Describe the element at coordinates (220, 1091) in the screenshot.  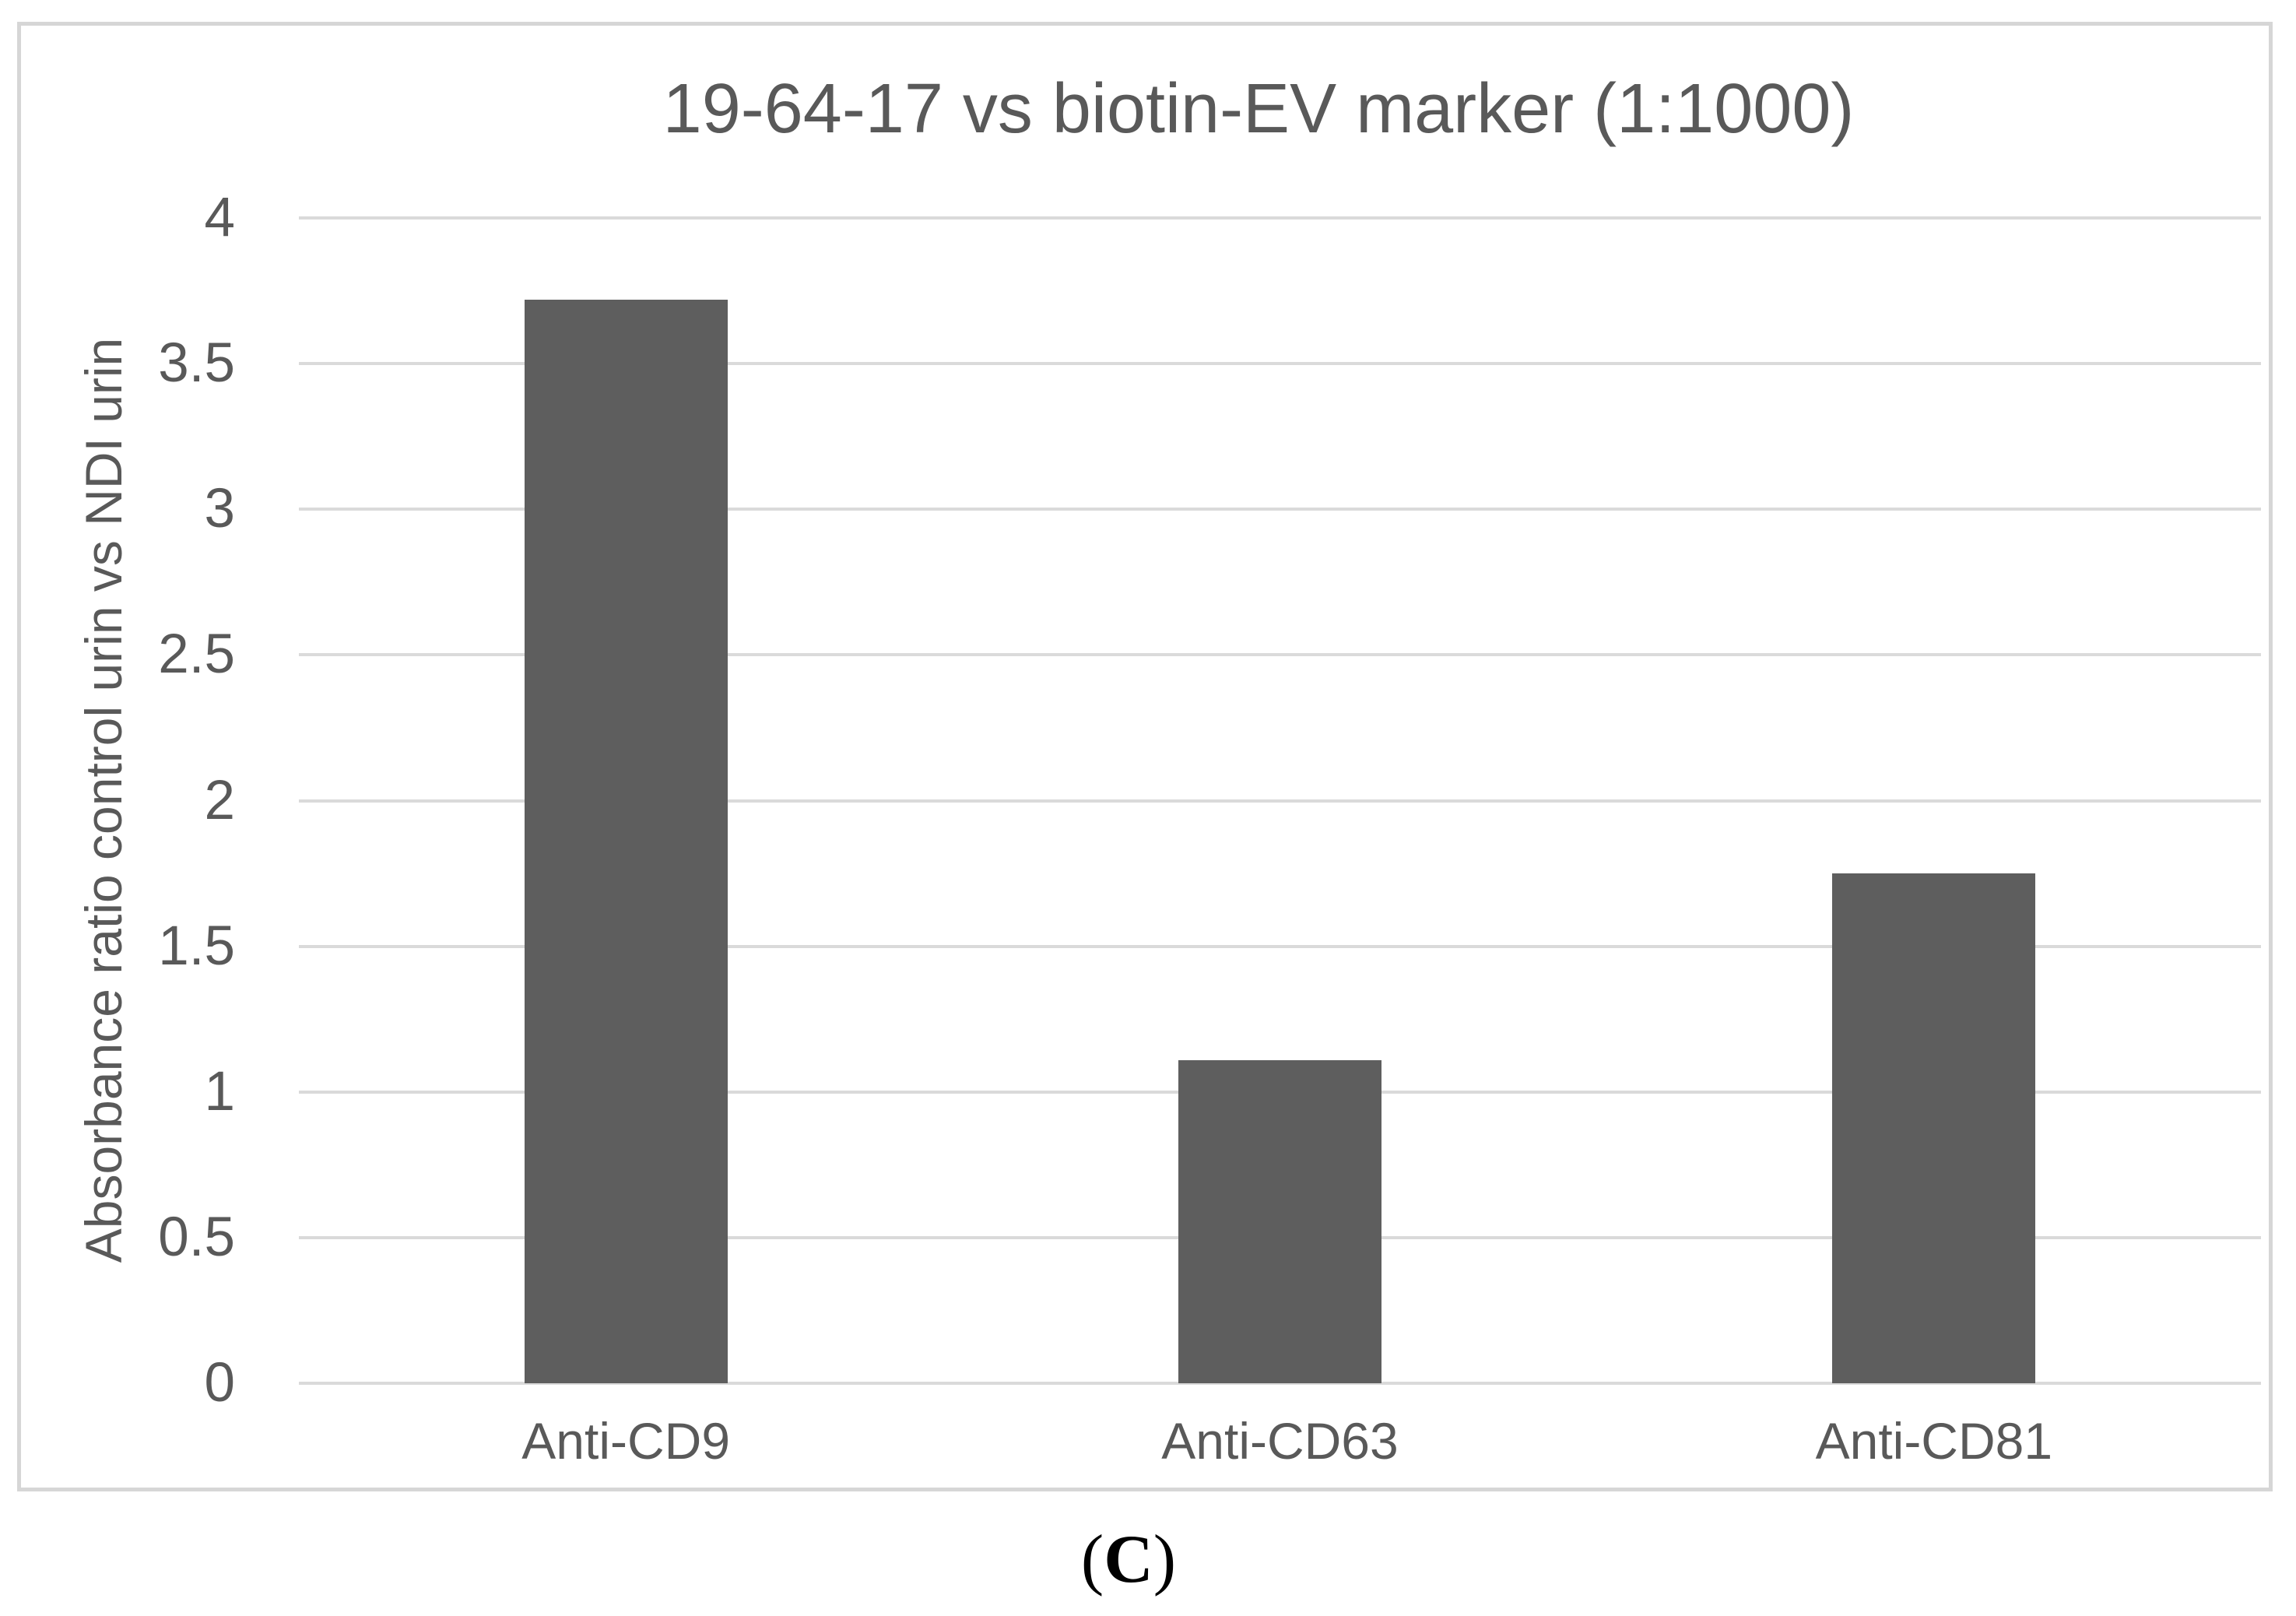
I see `y-tick-label-1: 1` at that location.